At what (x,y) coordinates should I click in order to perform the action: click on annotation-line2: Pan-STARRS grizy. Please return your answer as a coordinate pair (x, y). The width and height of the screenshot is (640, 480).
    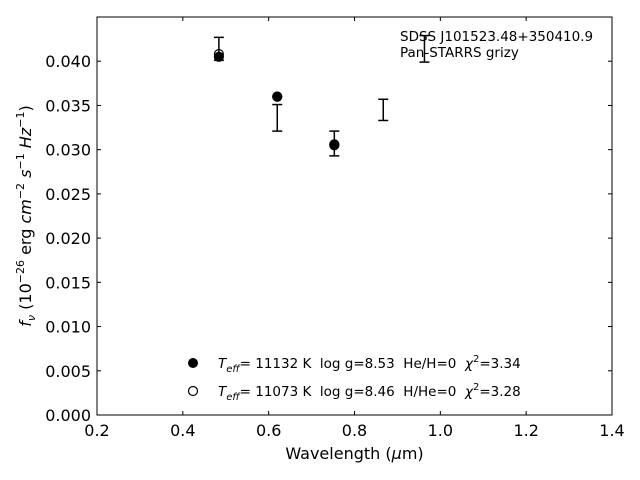
    Looking at the image, I should click on (459, 53).